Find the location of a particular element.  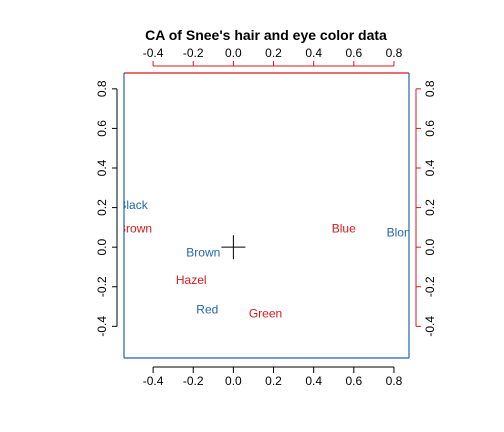

top-axis-tick-label: -0.2 is located at coordinates (193, 53).